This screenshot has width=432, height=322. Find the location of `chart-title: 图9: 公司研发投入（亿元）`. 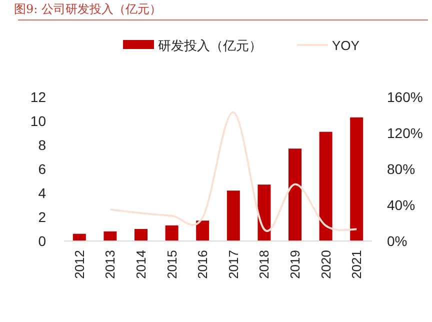

chart-title: 图9: 公司研发投入（亿元） is located at coordinates (88, 9).